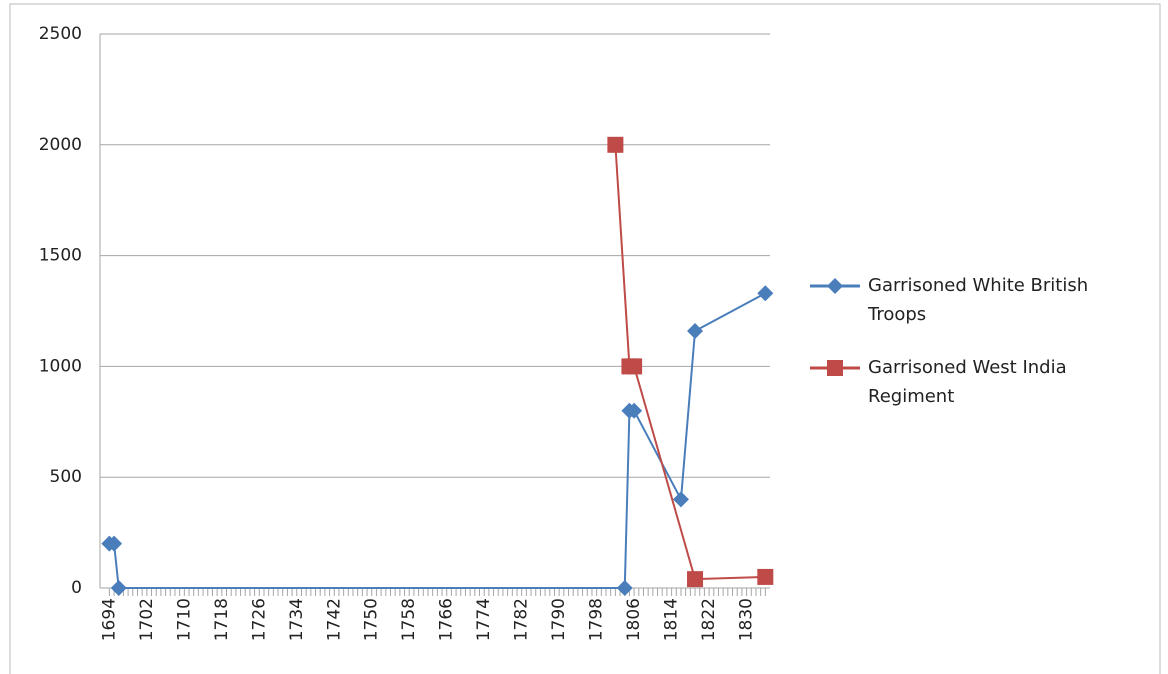  Describe the element at coordinates (76, 588) in the screenshot. I see `y-tick-label: 0` at that location.